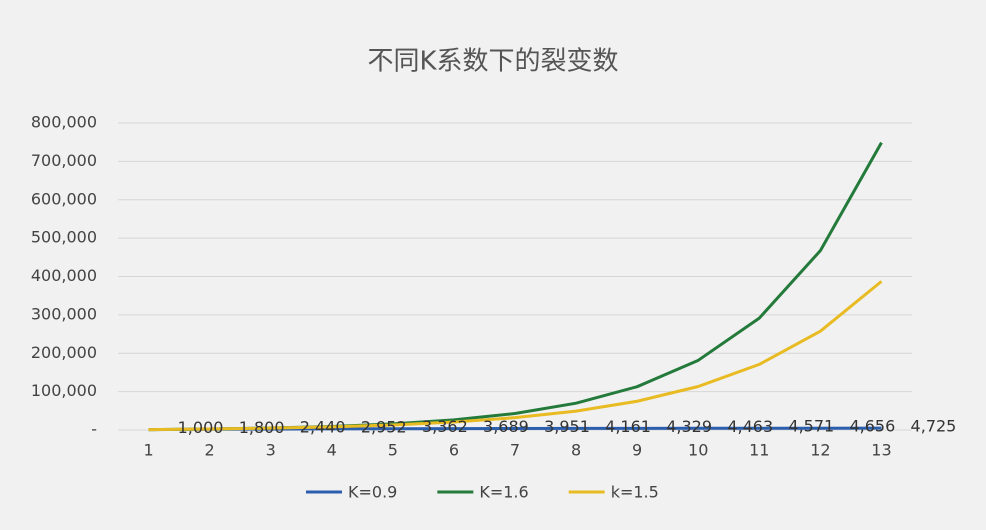 This screenshot has height=530, width=986. I want to click on x-tick-label: 12, so click(820, 450).